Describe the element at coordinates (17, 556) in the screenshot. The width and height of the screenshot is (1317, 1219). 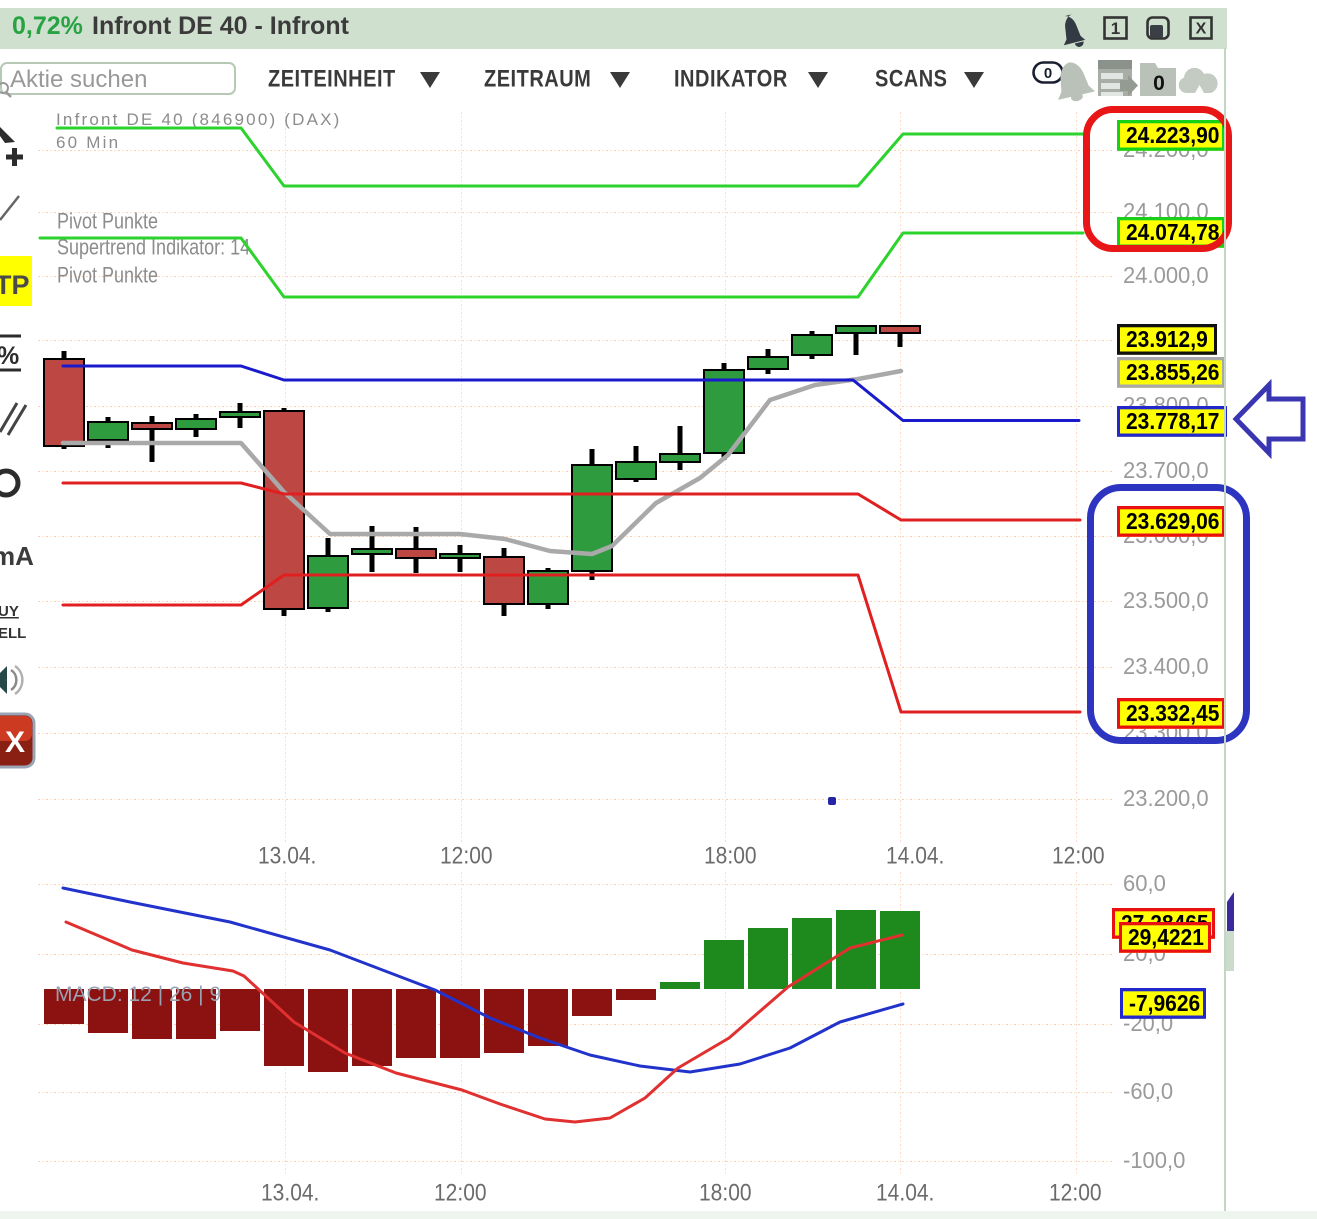
I see `svg-text: mA` at that location.